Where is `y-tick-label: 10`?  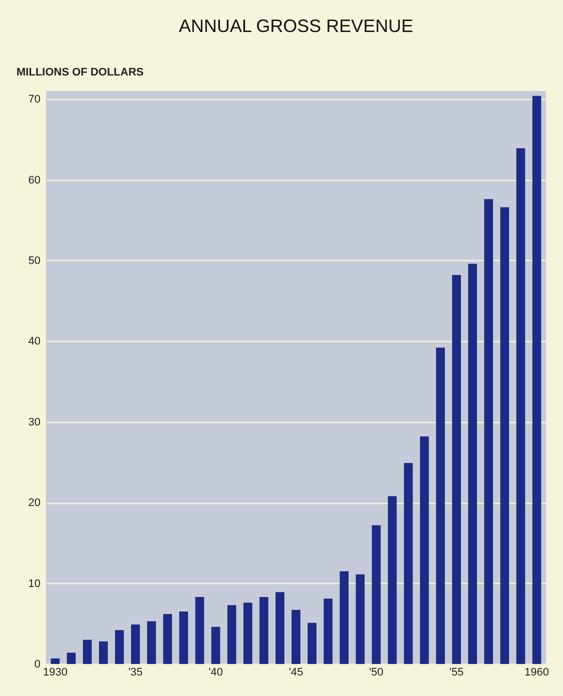
y-tick-label: 10 is located at coordinates (34, 584).